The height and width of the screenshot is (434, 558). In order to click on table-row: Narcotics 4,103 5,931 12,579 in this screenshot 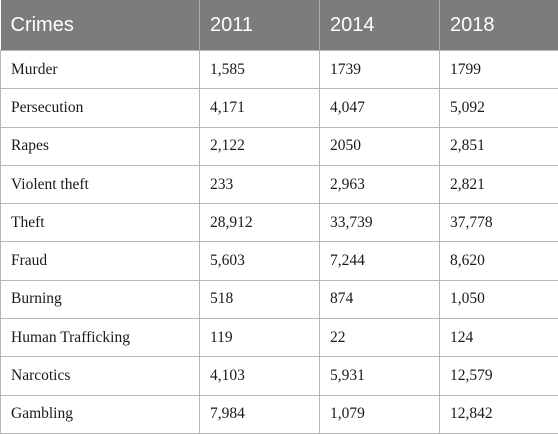, I will do `click(279, 376)`.